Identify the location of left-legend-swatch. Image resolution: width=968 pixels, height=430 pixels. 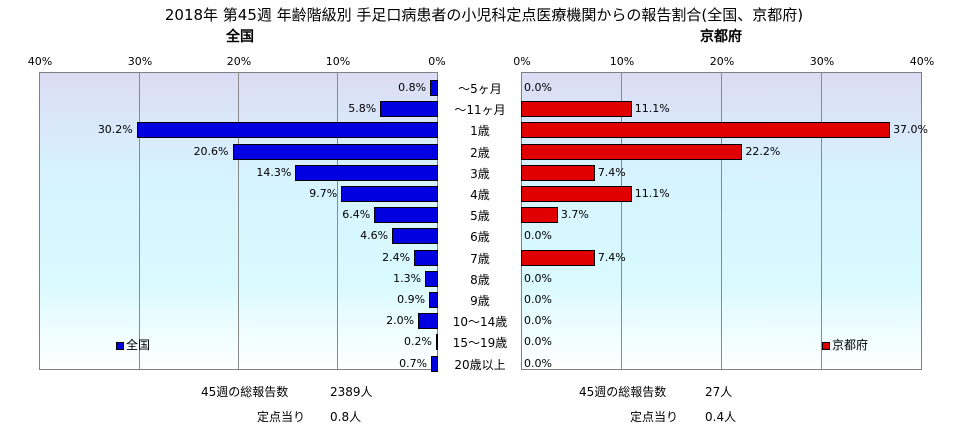
(120, 345).